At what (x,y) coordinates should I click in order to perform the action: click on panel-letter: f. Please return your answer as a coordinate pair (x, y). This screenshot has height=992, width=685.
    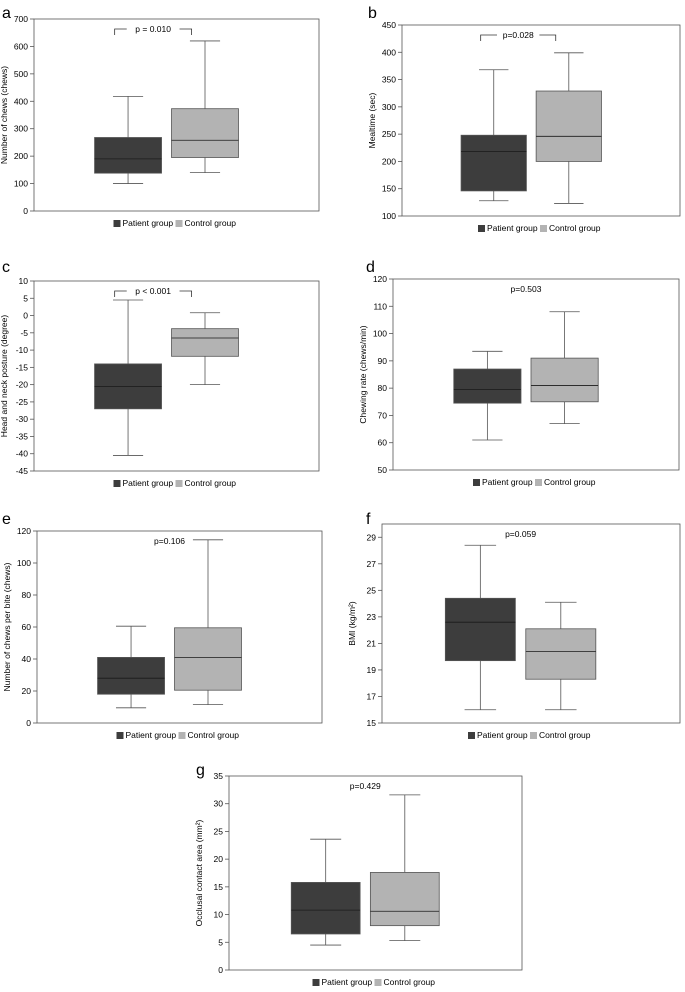
    Looking at the image, I should click on (368, 519).